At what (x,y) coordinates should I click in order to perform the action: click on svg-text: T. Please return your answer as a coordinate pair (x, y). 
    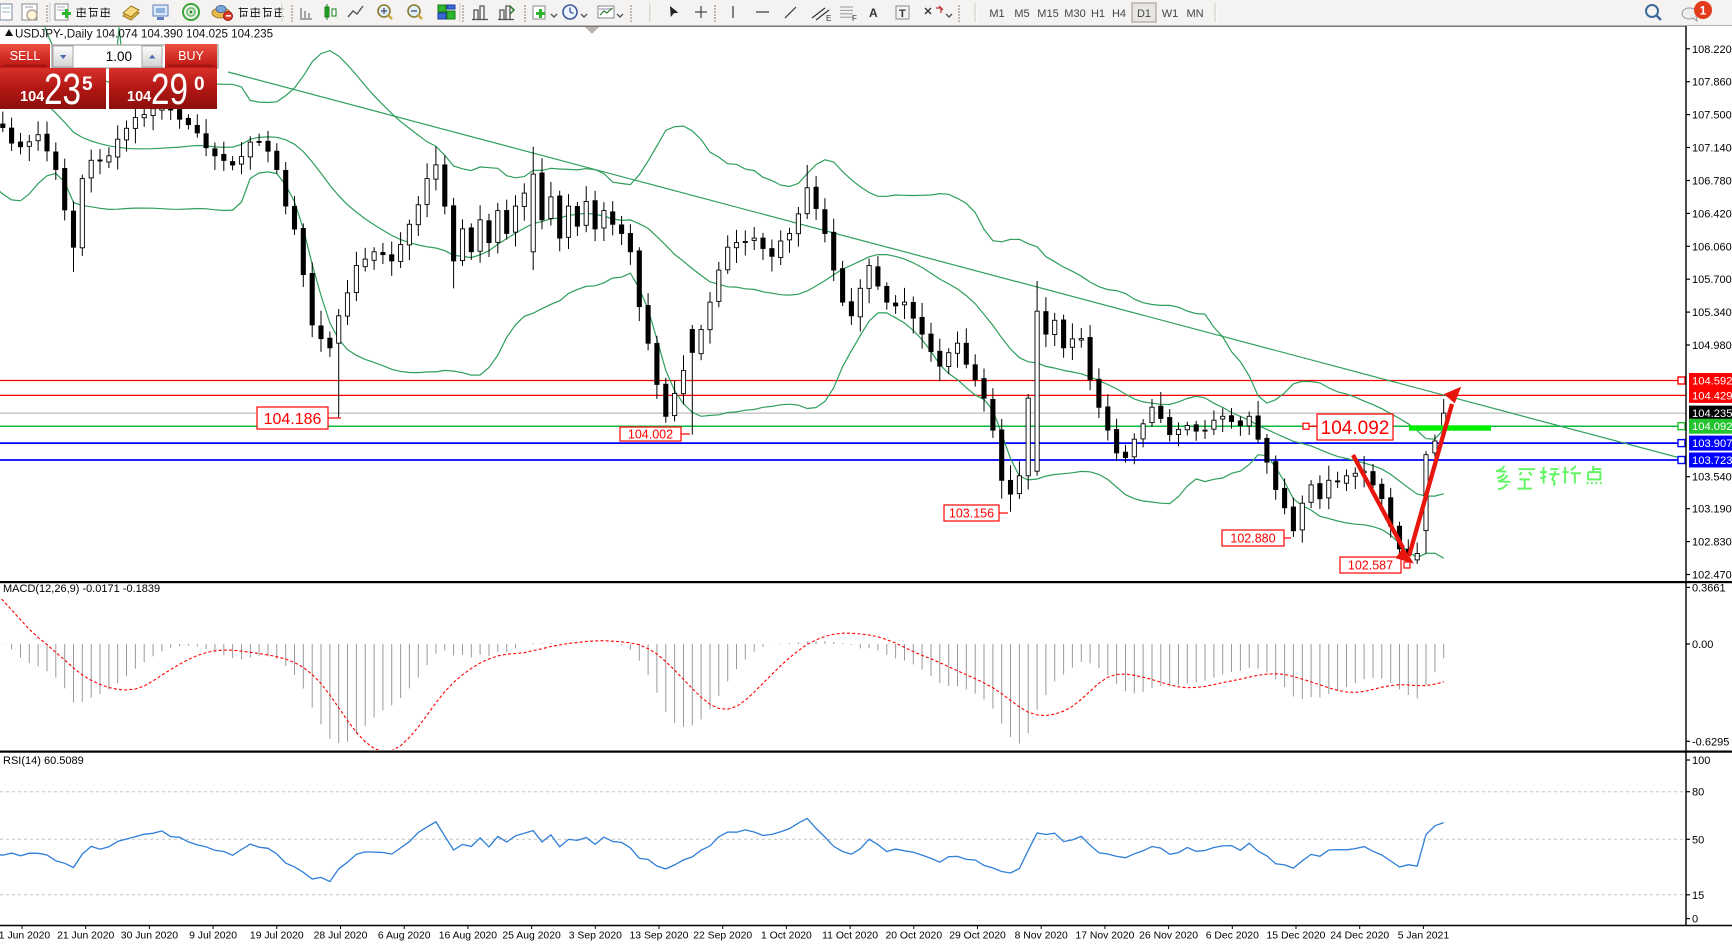
    Looking at the image, I should click on (902, 14).